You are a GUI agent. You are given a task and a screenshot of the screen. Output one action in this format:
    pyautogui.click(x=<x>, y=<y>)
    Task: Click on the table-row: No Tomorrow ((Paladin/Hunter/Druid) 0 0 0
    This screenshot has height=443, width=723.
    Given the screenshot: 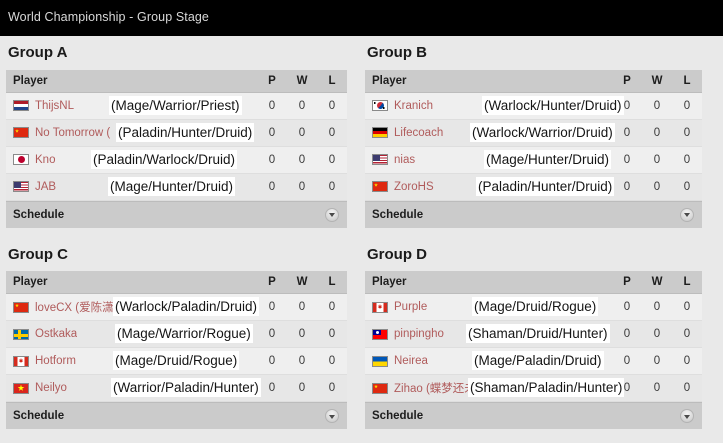 What is the action you would take?
    pyautogui.click(x=176, y=133)
    